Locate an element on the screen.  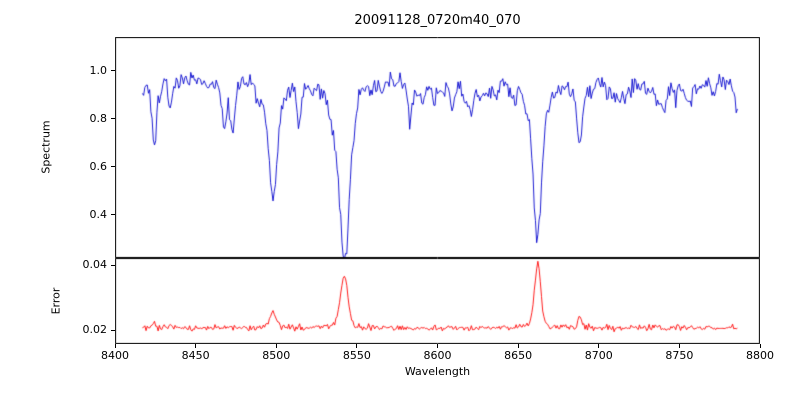
x-tick-label: 8800 is located at coordinates (760, 355).